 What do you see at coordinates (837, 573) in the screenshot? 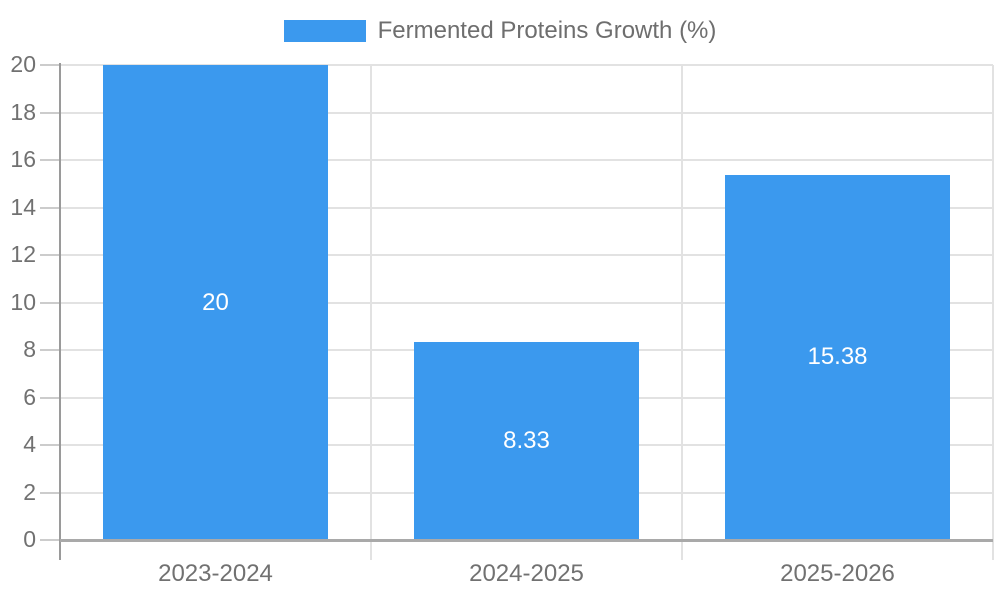
I see `x-axis-label: 2025-2026` at bounding box center [837, 573].